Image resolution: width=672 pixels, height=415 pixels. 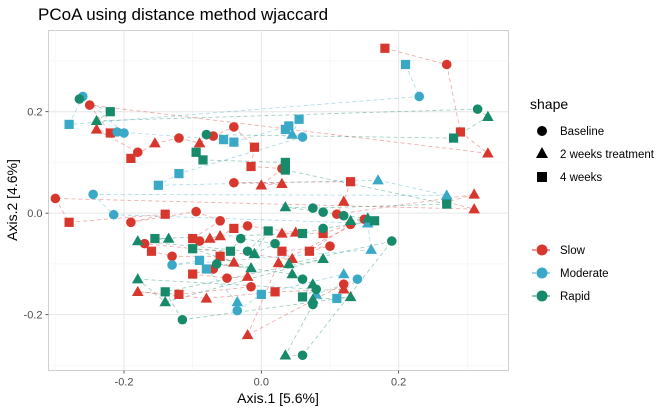 I want to click on legend-color: Slow Moderate Rapid, so click(x=570, y=273).